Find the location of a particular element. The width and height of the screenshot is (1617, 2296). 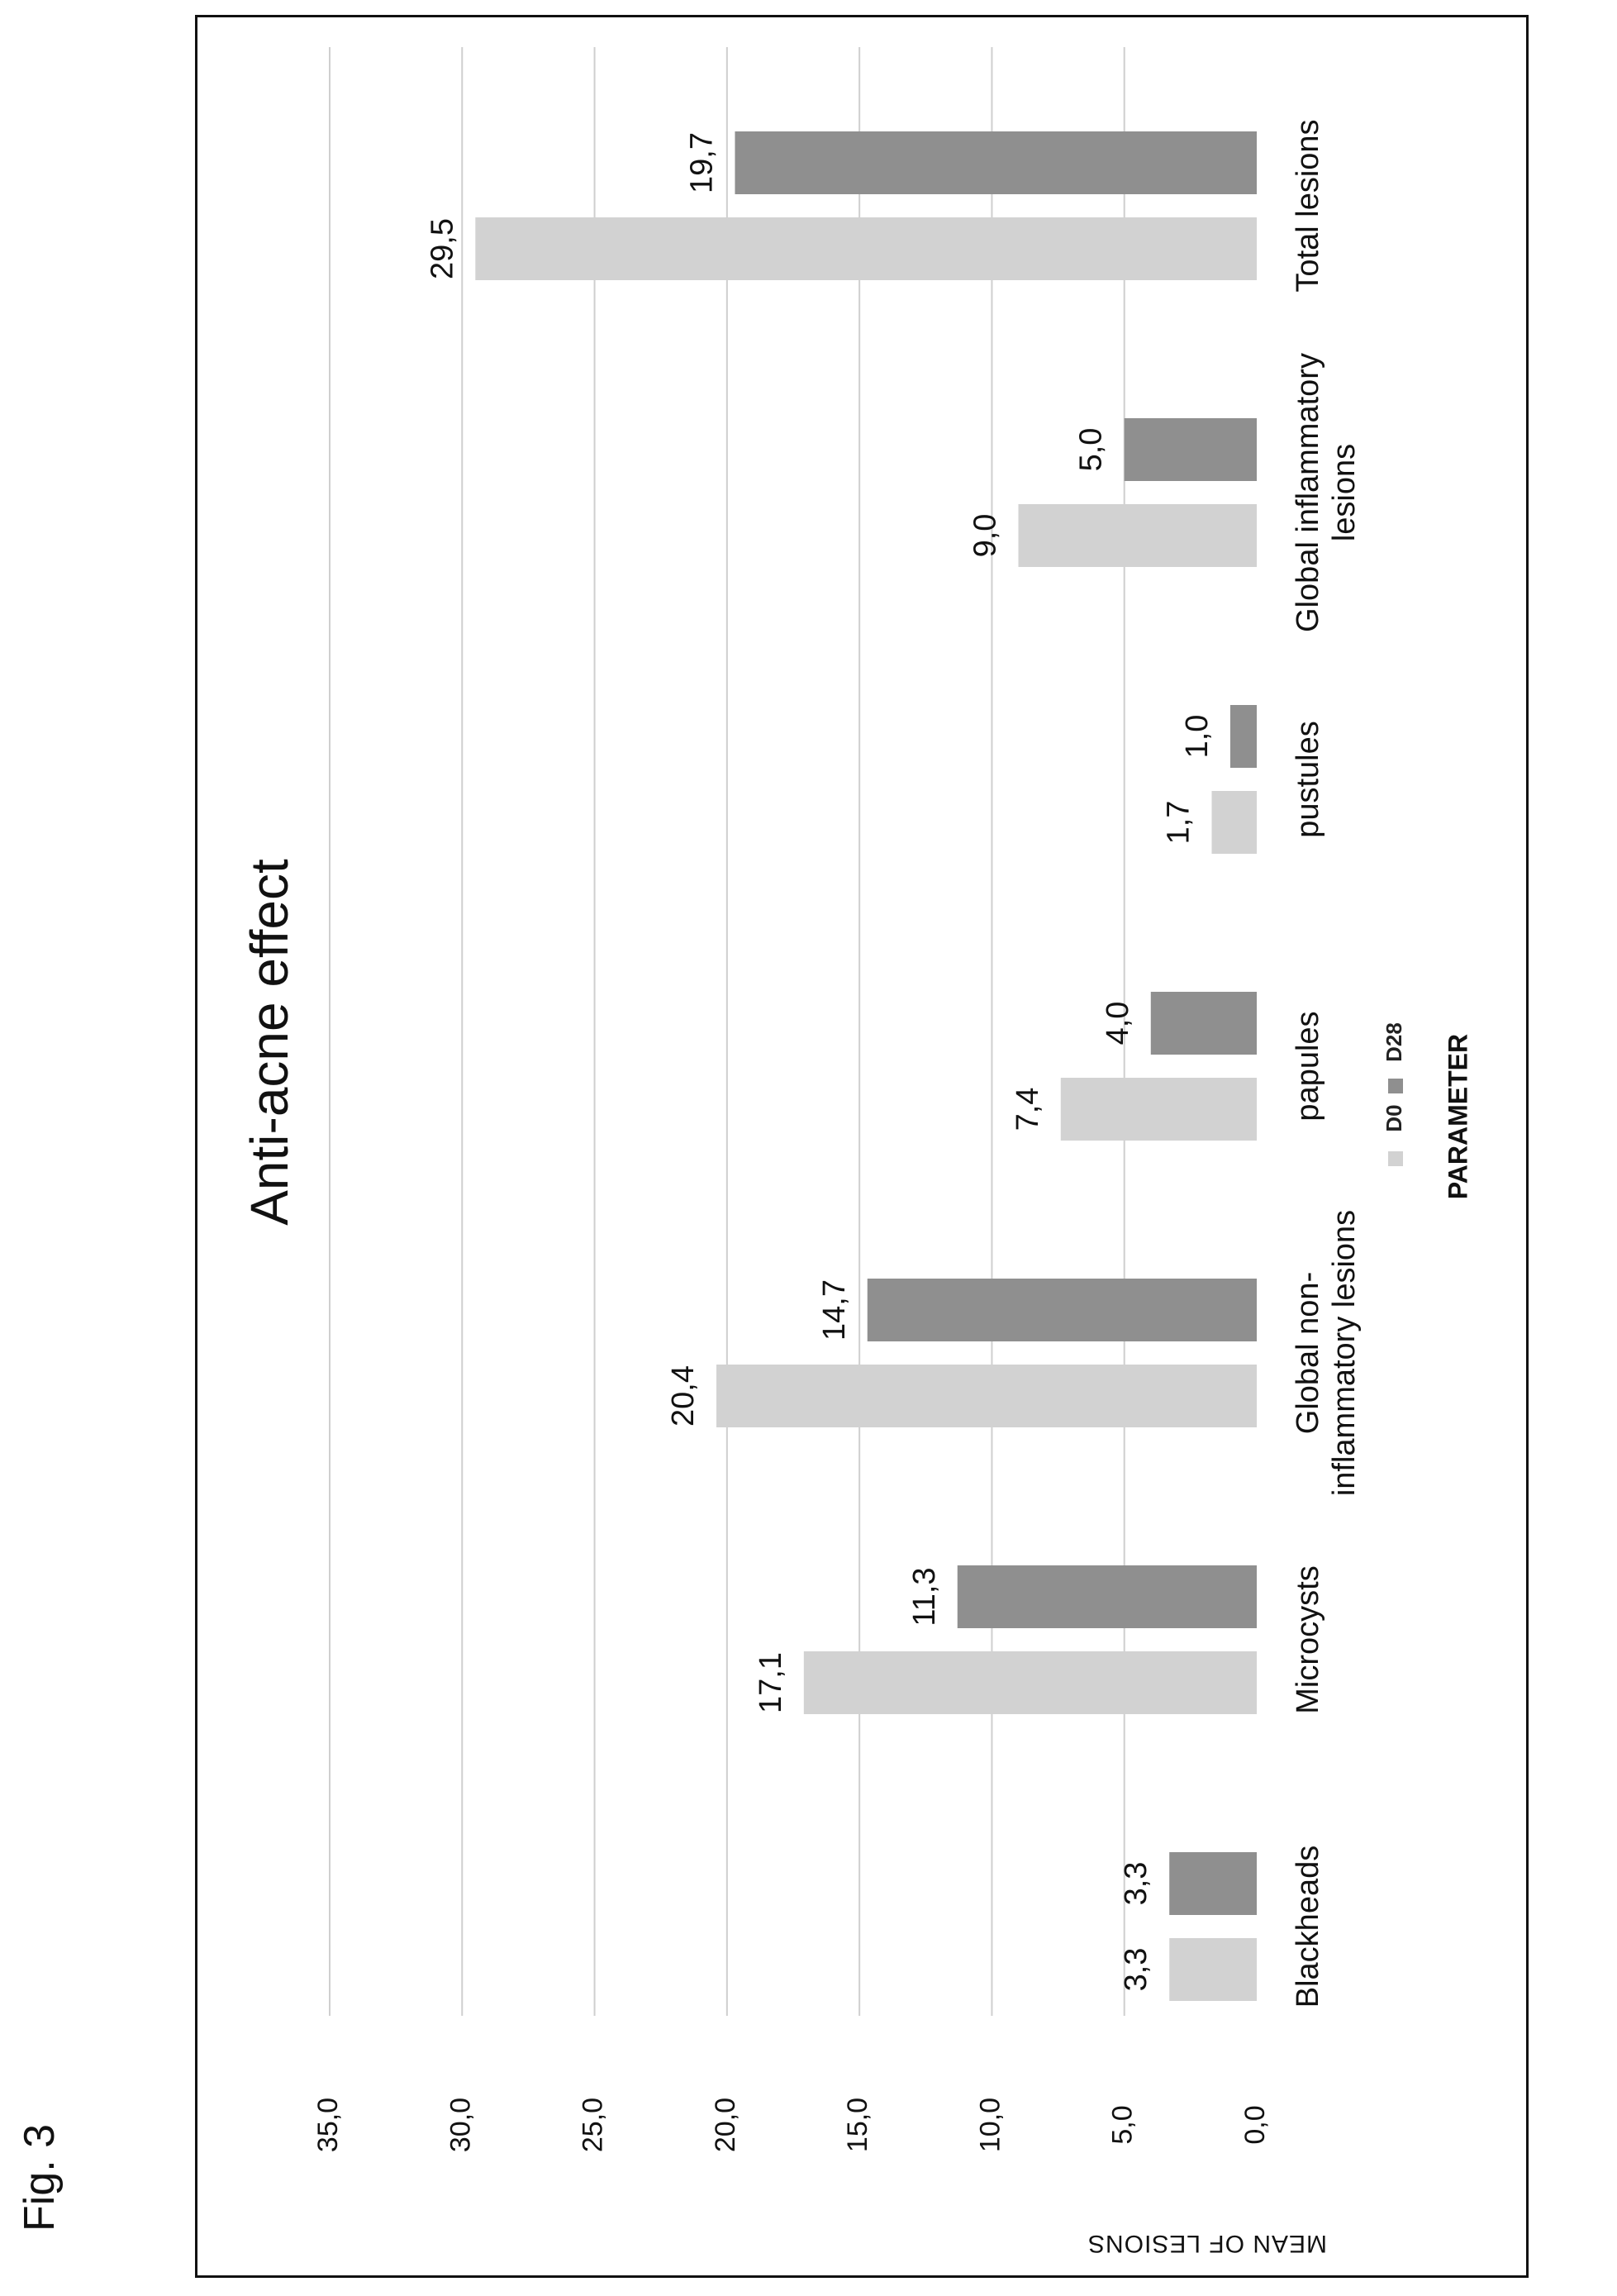

category-label: Microcysts is located at coordinates (1308, 1639).